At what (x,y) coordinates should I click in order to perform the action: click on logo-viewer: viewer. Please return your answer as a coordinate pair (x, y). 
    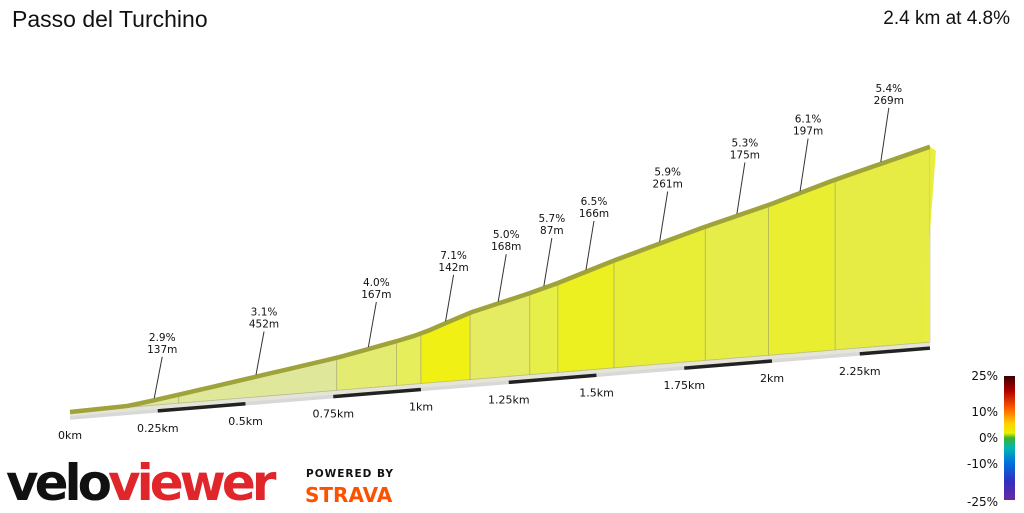
    Looking at the image, I should click on (192, 481).